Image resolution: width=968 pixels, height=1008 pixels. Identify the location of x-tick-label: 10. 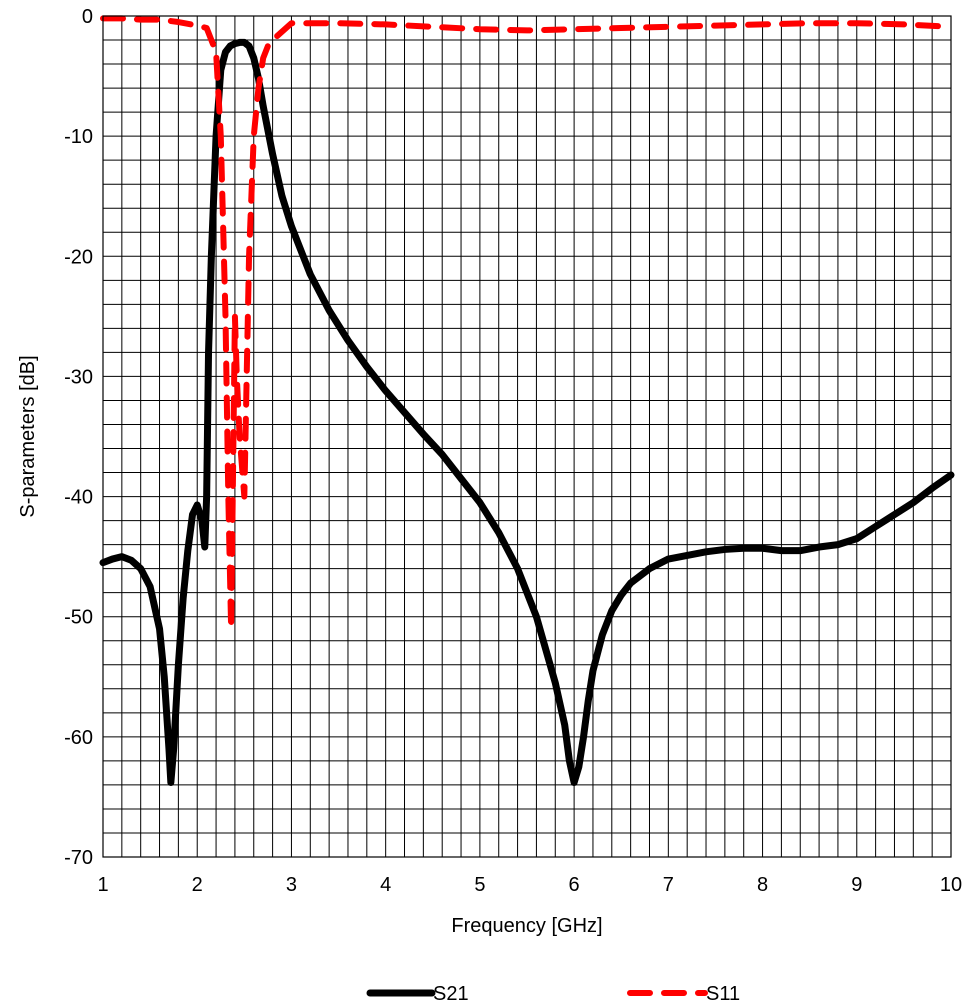
(951, 885).